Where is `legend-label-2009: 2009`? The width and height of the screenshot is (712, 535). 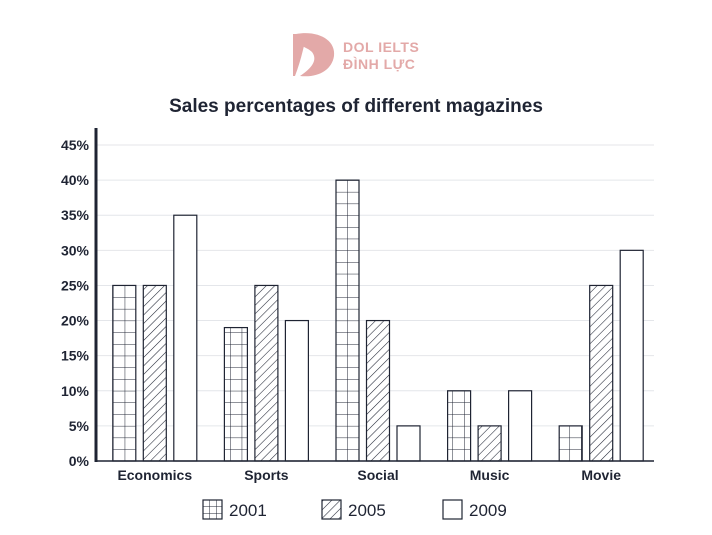
legend-label-2009: 2009 is located at coordinates (488, 510).